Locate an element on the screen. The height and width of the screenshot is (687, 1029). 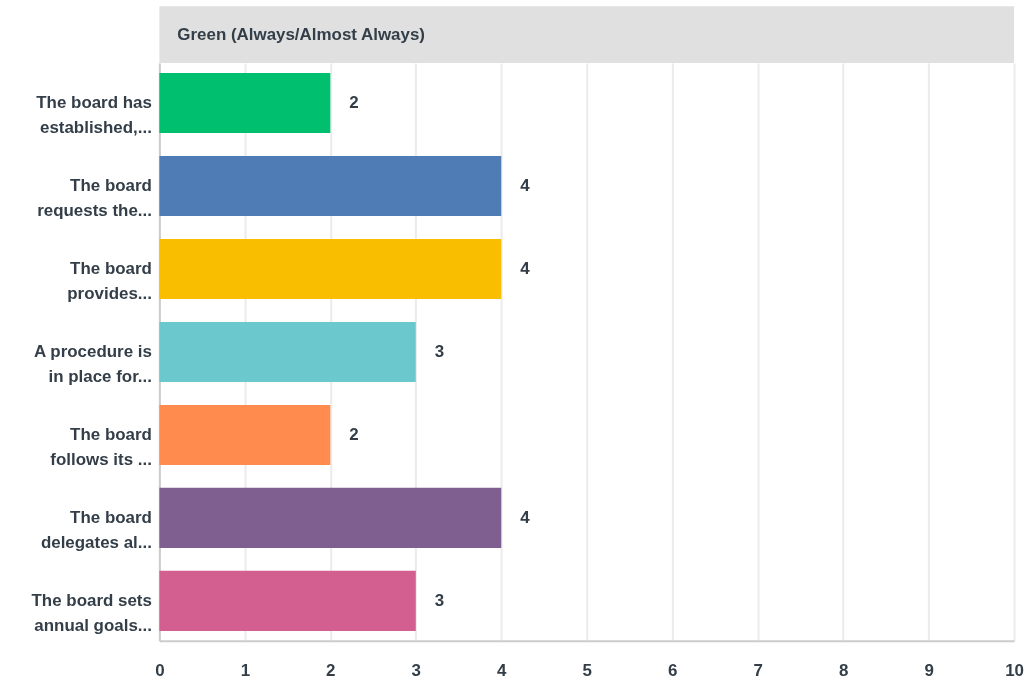
x-tick-label: 3 is located at coordinates (416, 671).